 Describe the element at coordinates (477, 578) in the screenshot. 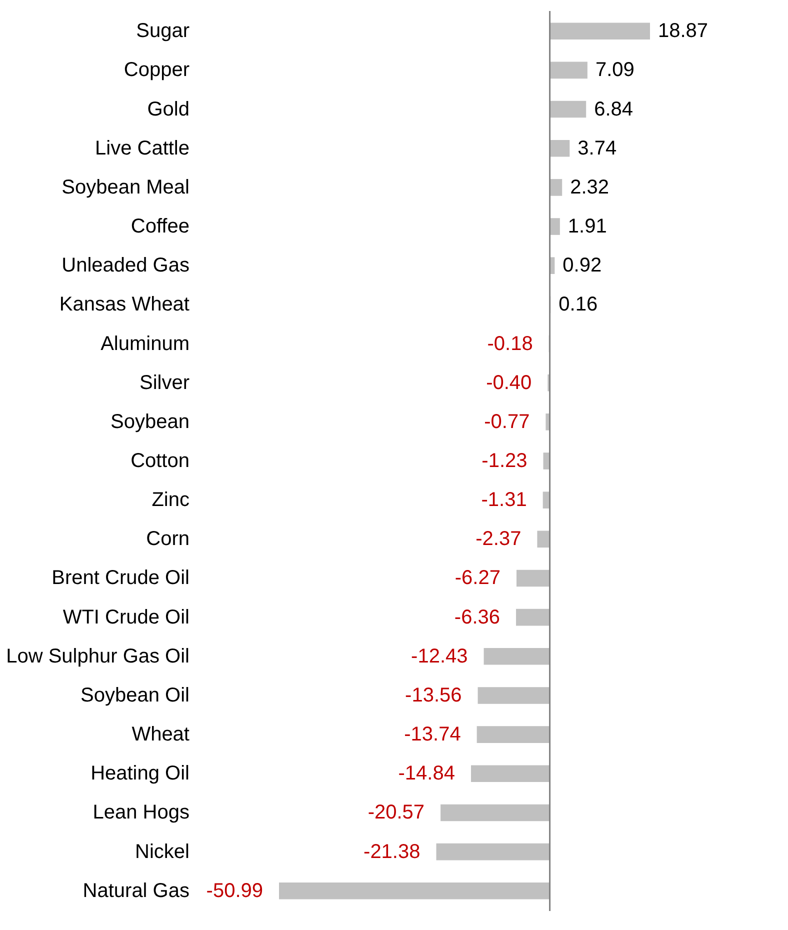

I see `data-label: -6.27` at that location.